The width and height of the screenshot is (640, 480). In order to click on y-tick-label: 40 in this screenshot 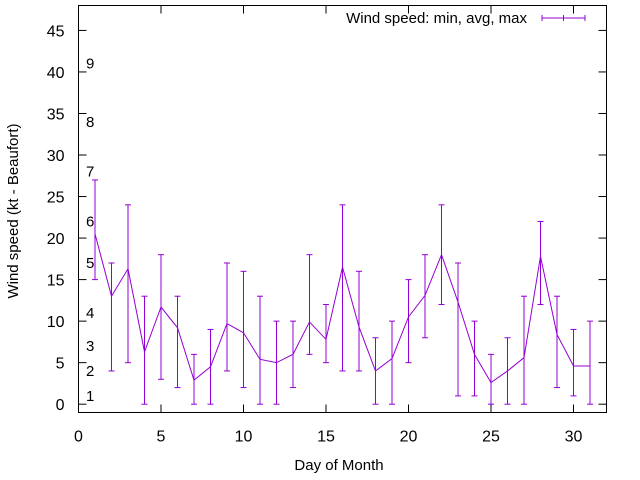, I will do `click(56, 73)`.